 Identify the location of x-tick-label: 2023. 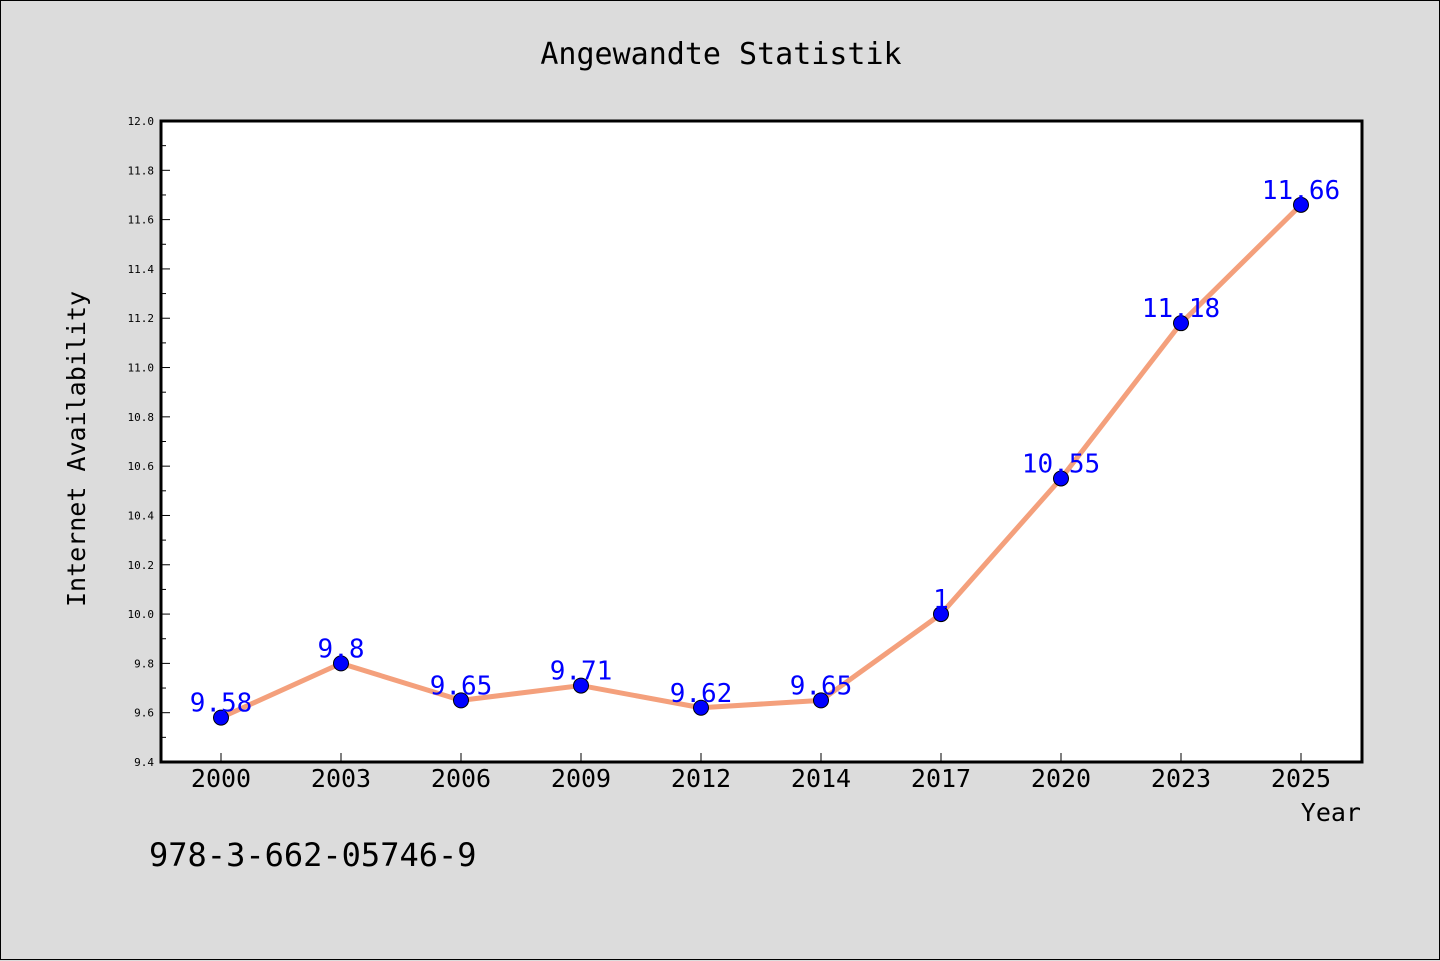
(1181, 778).